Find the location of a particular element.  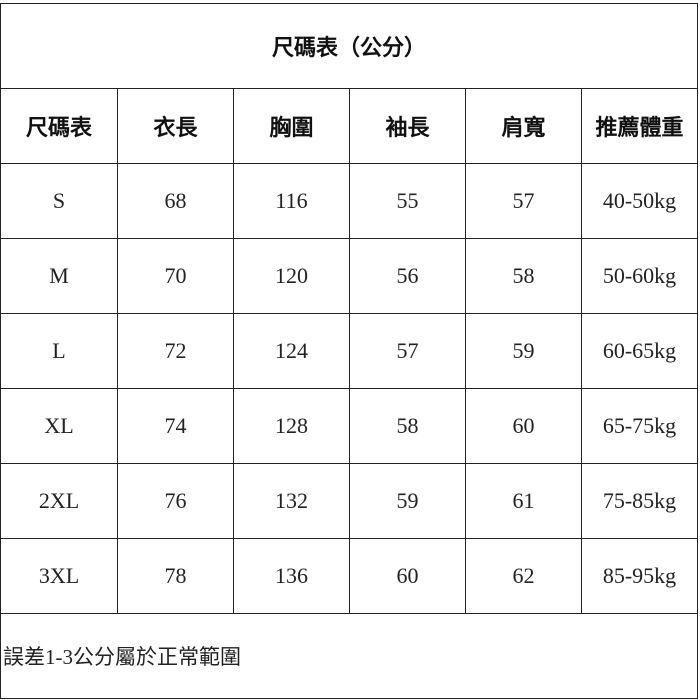

table-cell: 128 is located at coordinates (291, 426).